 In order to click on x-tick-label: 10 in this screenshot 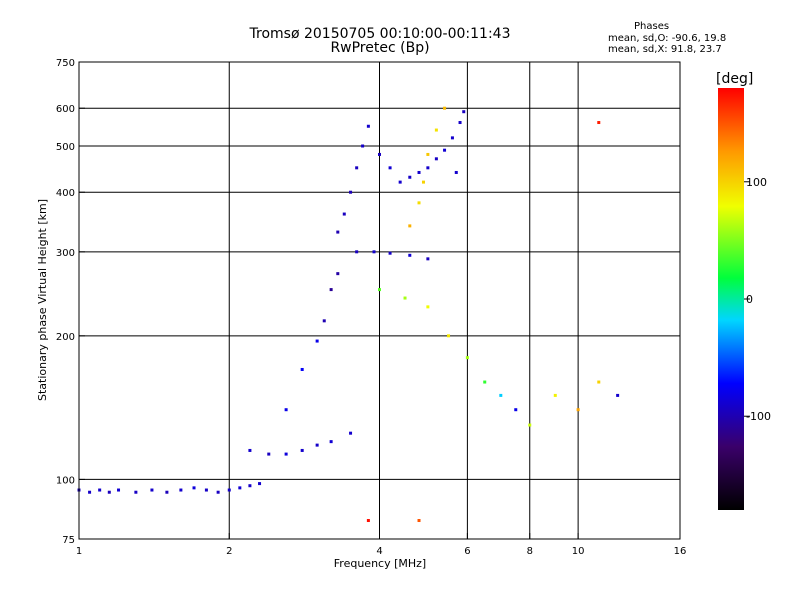, I will do `click(578, 551)`.